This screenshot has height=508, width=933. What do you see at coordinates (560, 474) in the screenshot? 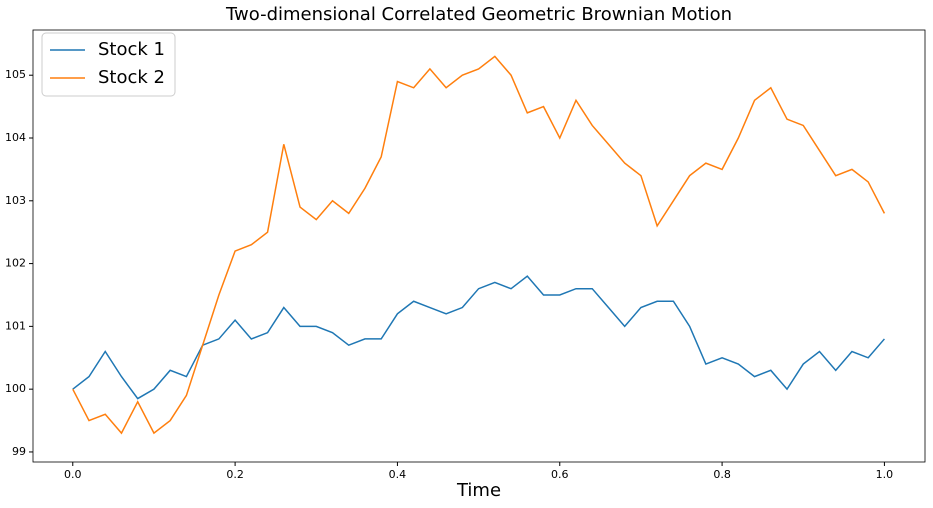
I see `x-tick-label: 0.6` at bounding box center [560, 474].